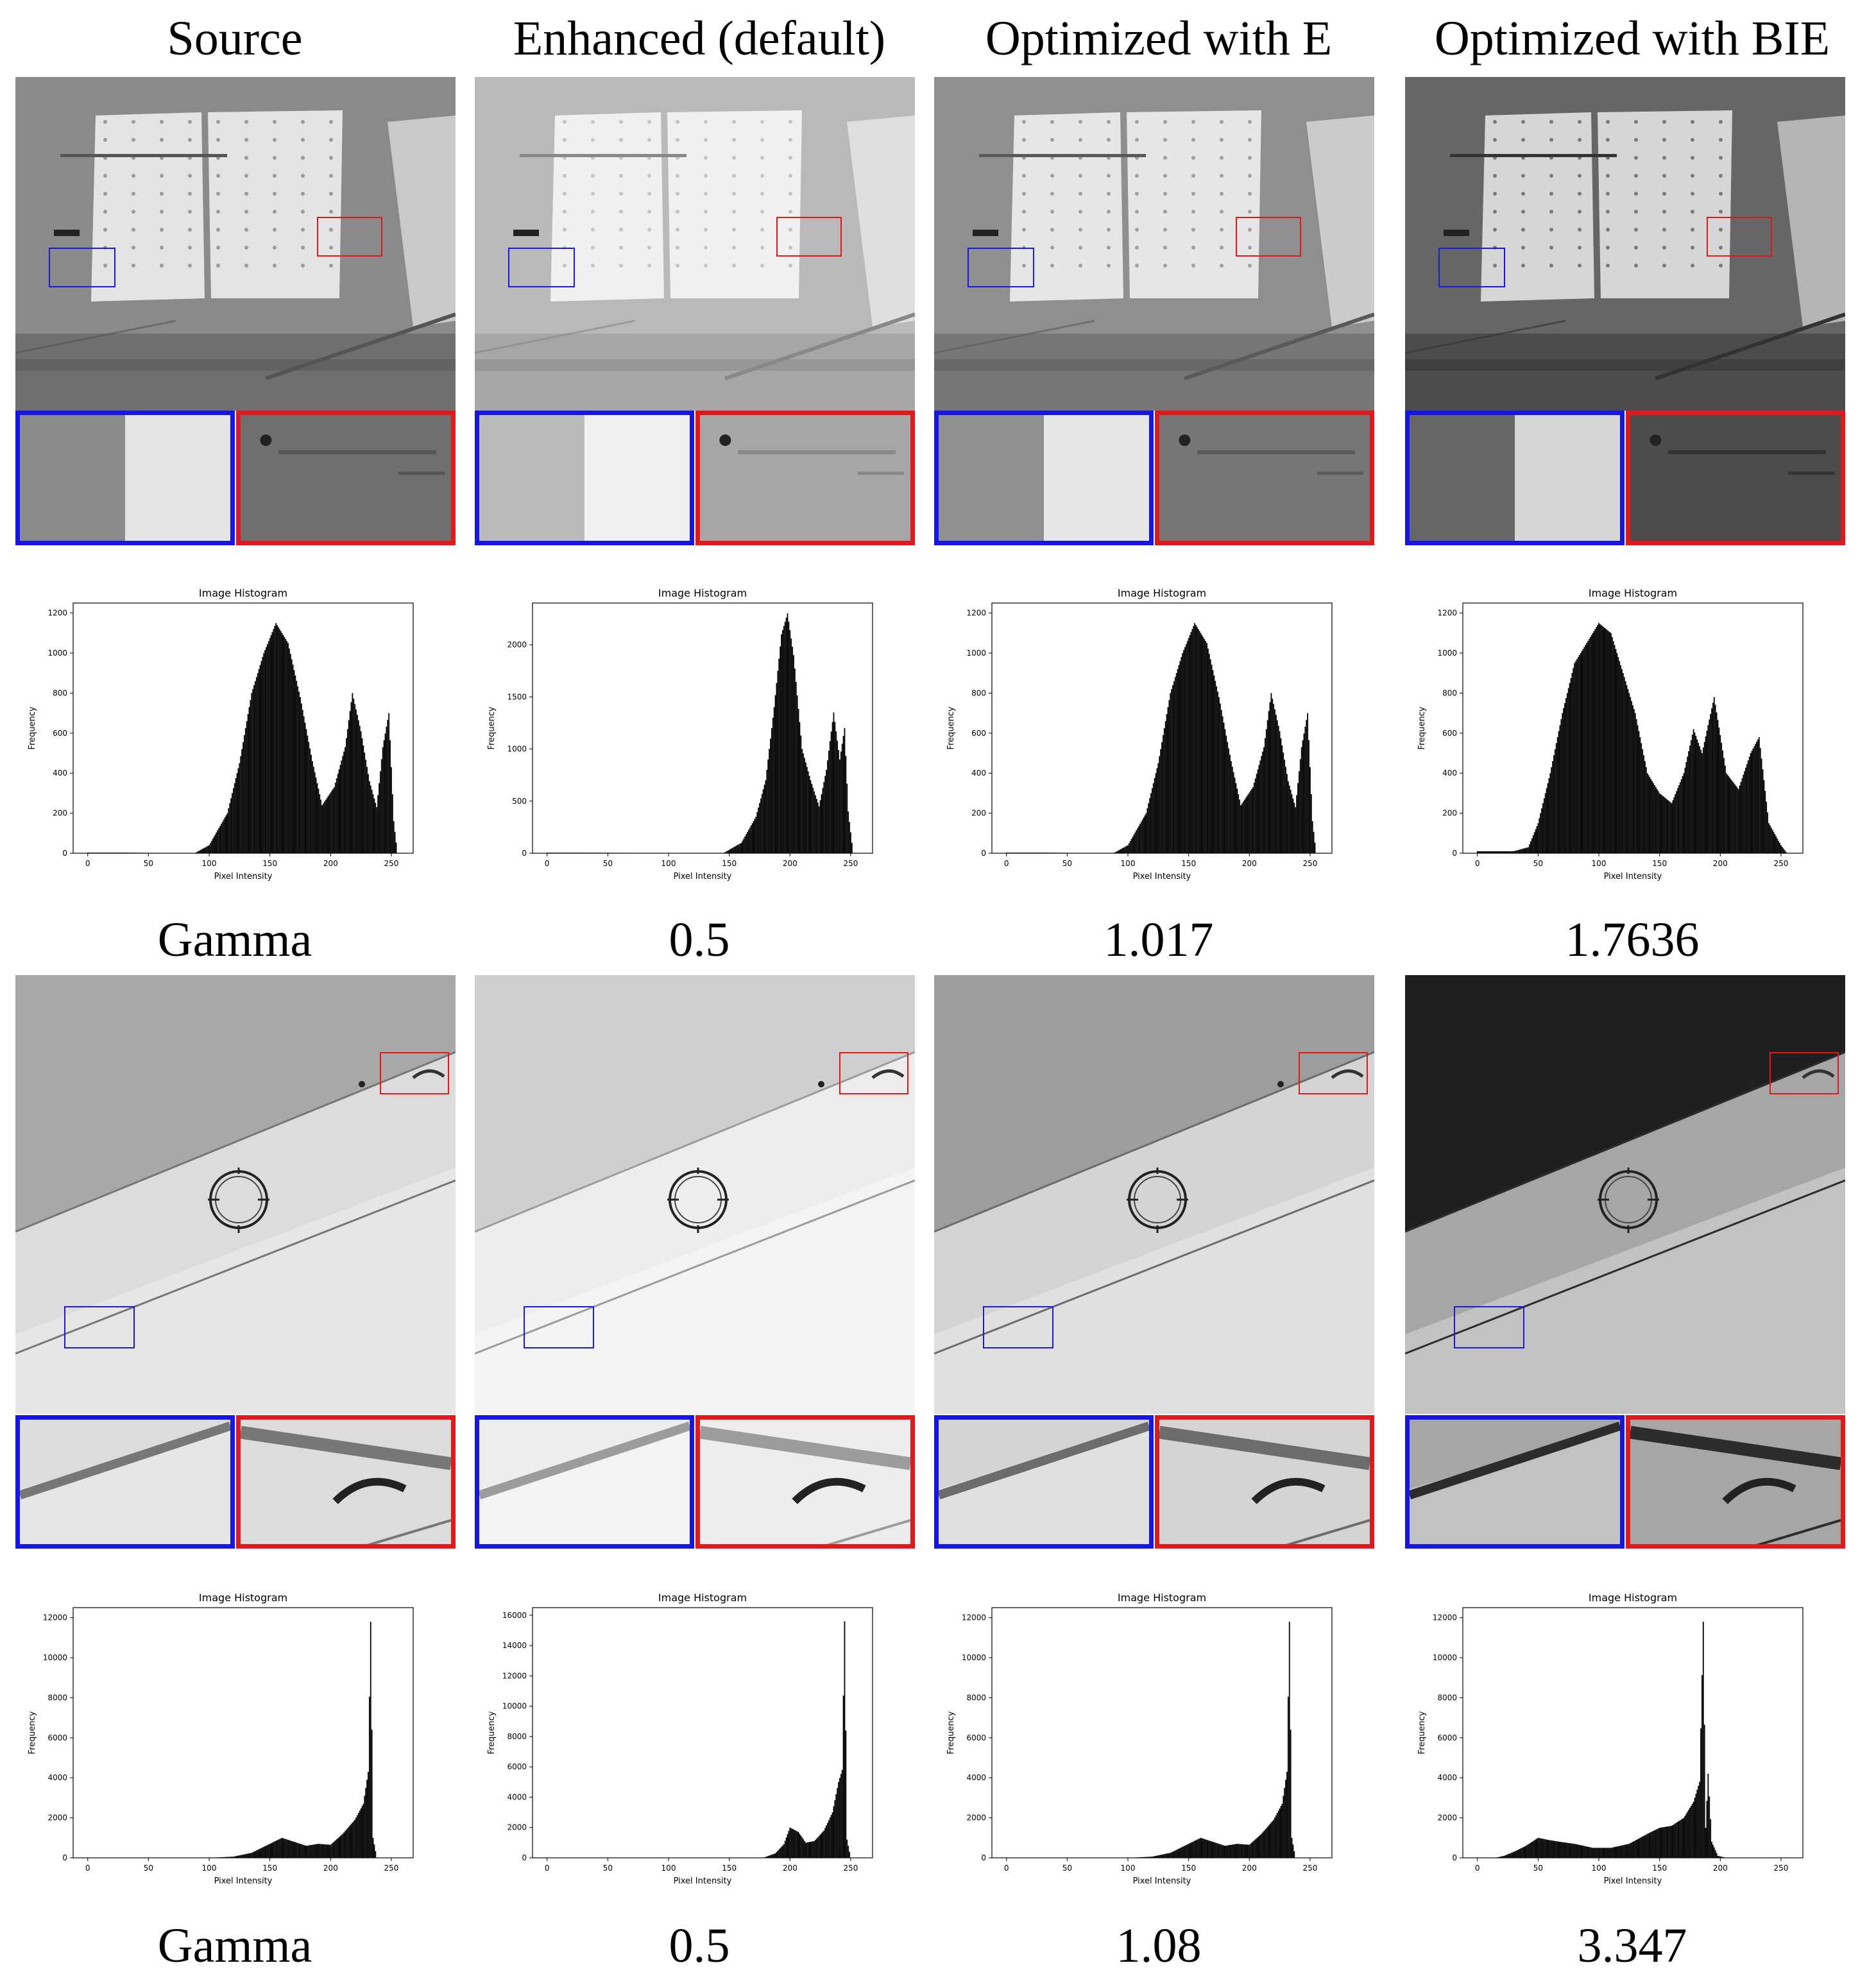 This screenshot has height=1981, width=1876. Describe the element at coordinates (1514, 1482) in the screenshot. I see `blue-zoom-inset` at that location.